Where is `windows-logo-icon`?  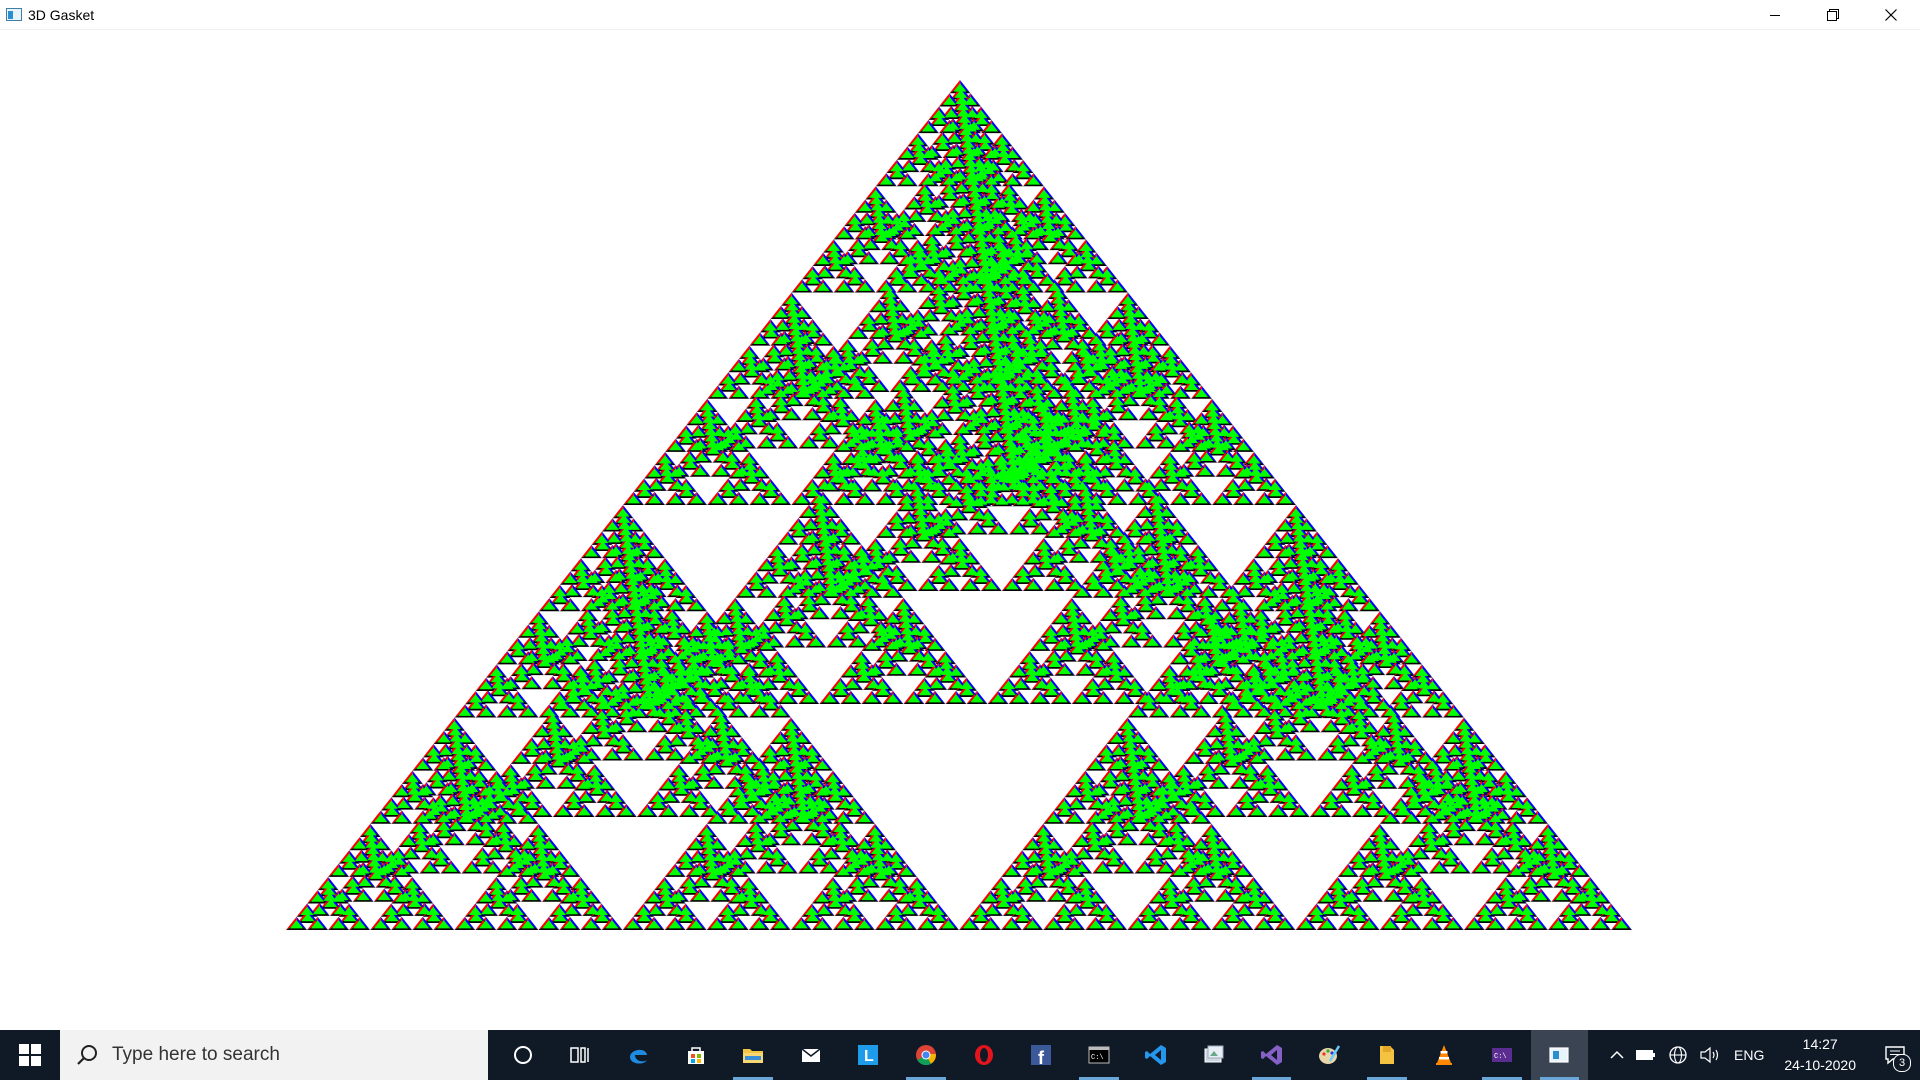 windows-logo-icon is located at coordinates (30, 1055).